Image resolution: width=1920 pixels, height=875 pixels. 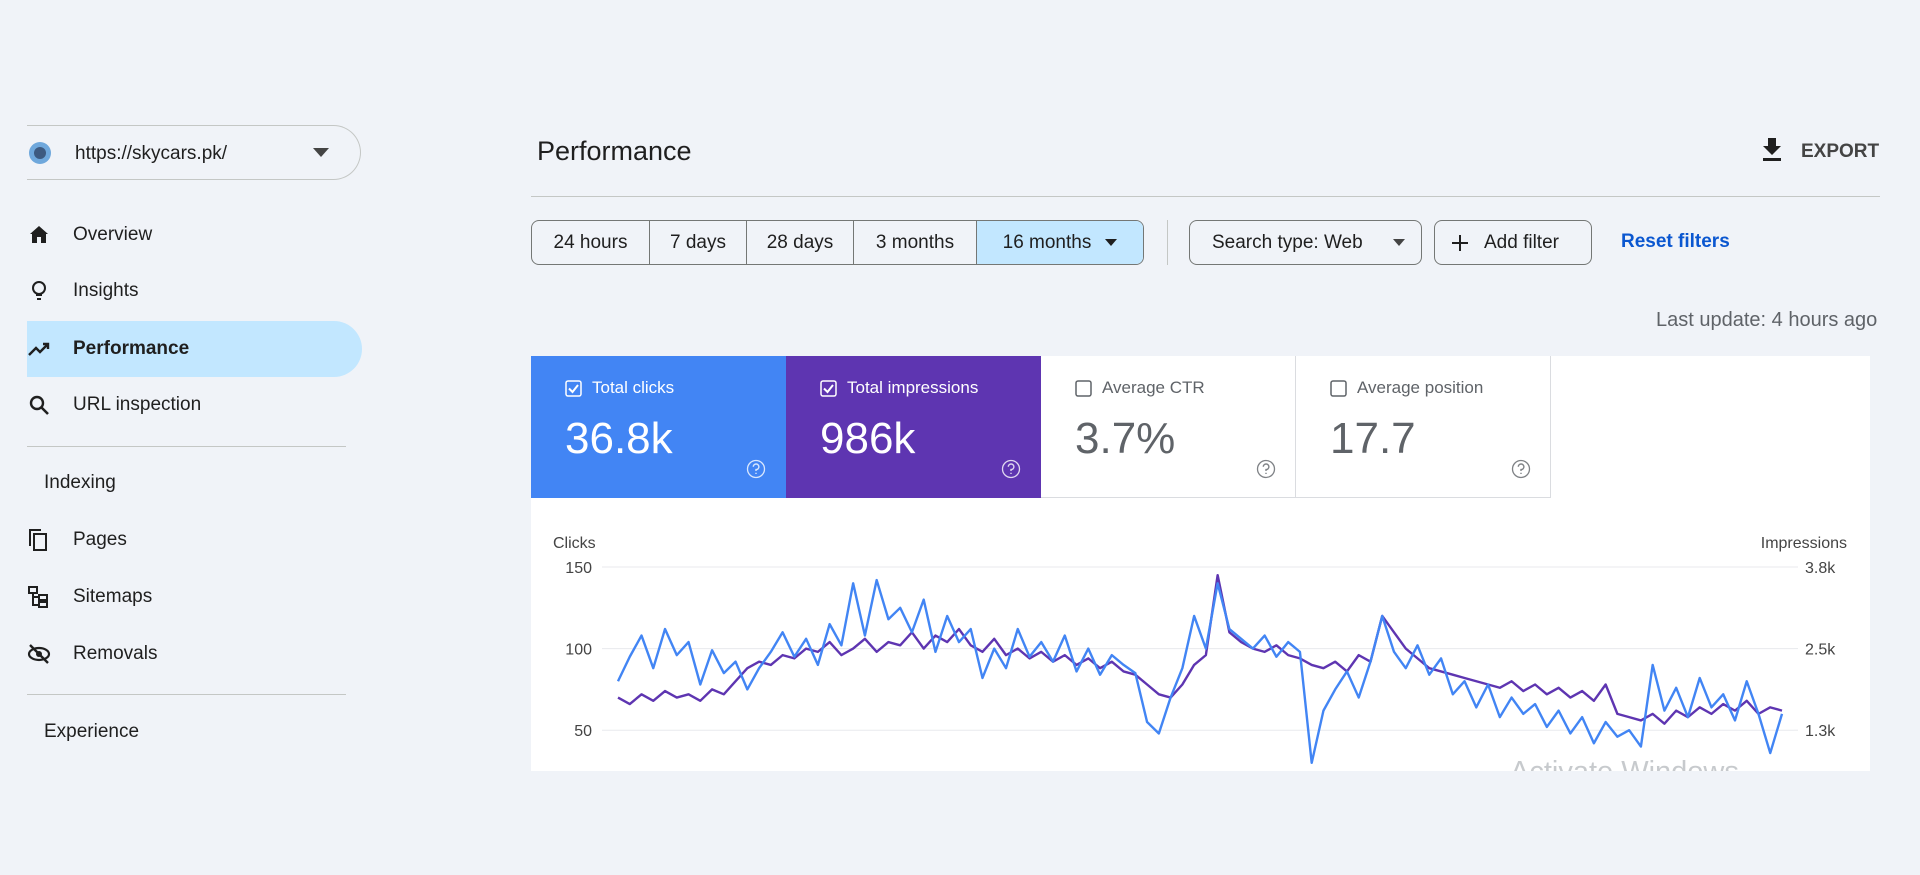 What do you see at coordinates (39, 234) in the screenshot?
I see `home-icon` at bounding box center [39, 234].